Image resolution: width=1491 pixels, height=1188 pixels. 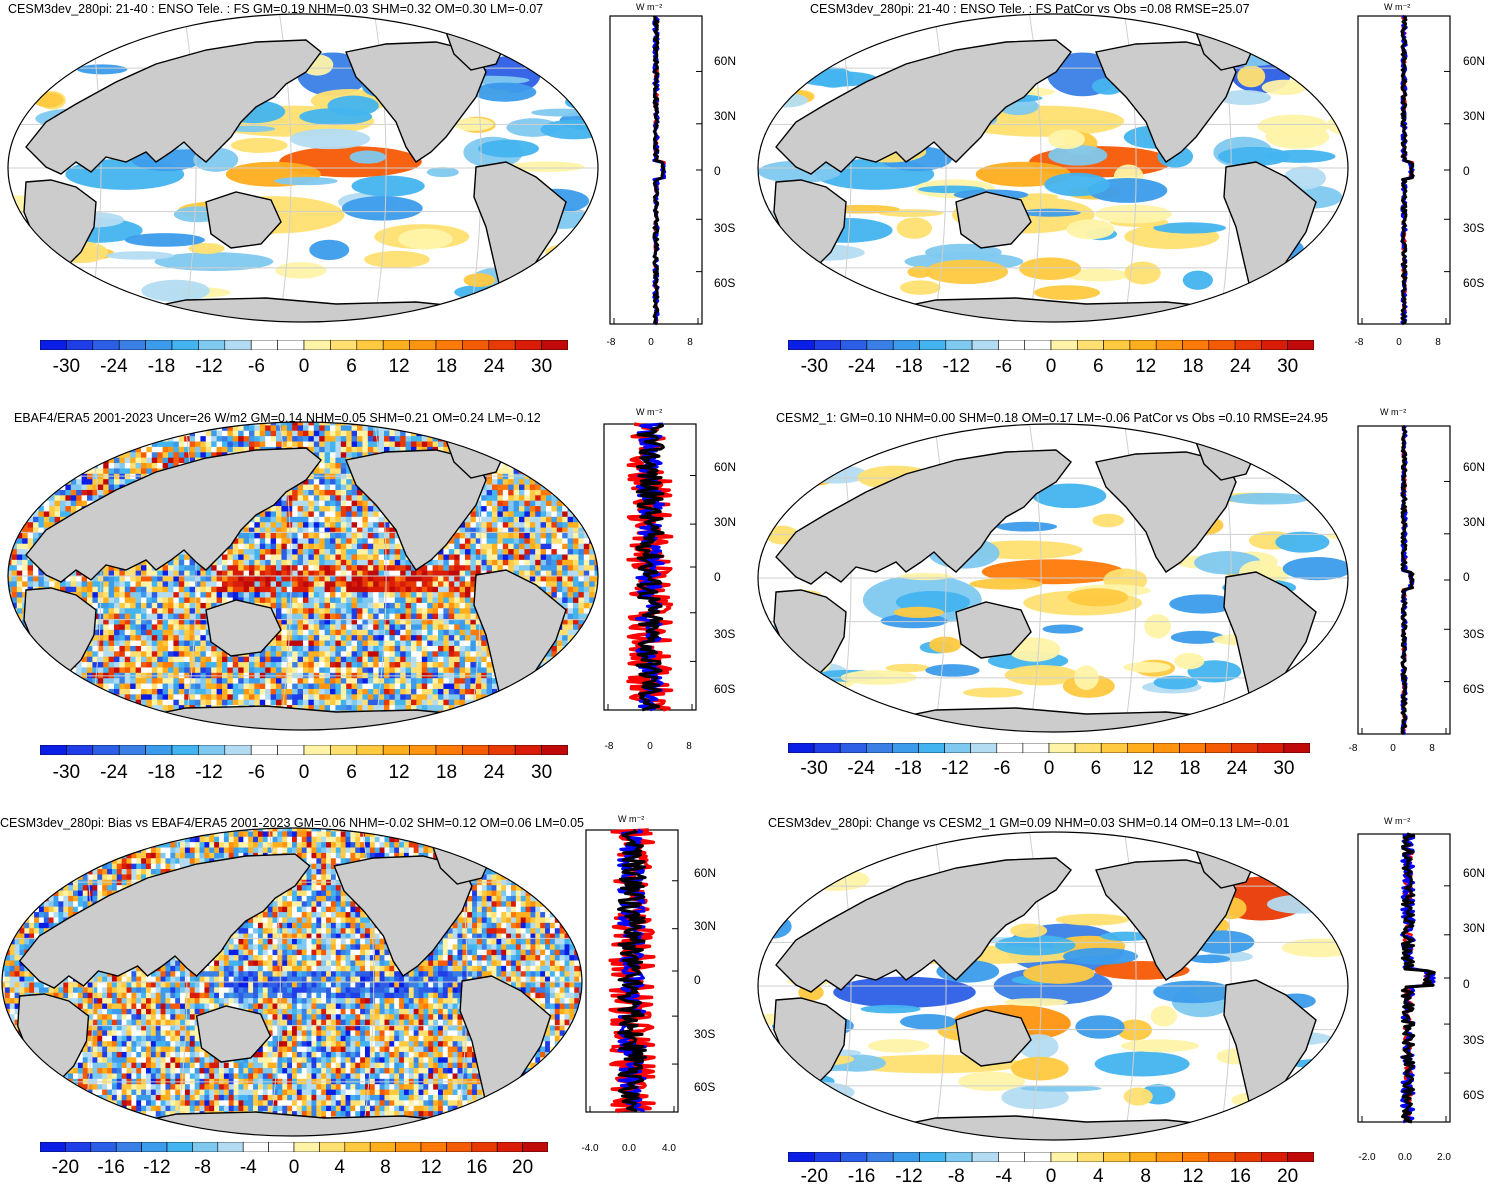 I want to click on colorbar-label: 18, so click(x=446, y=367).